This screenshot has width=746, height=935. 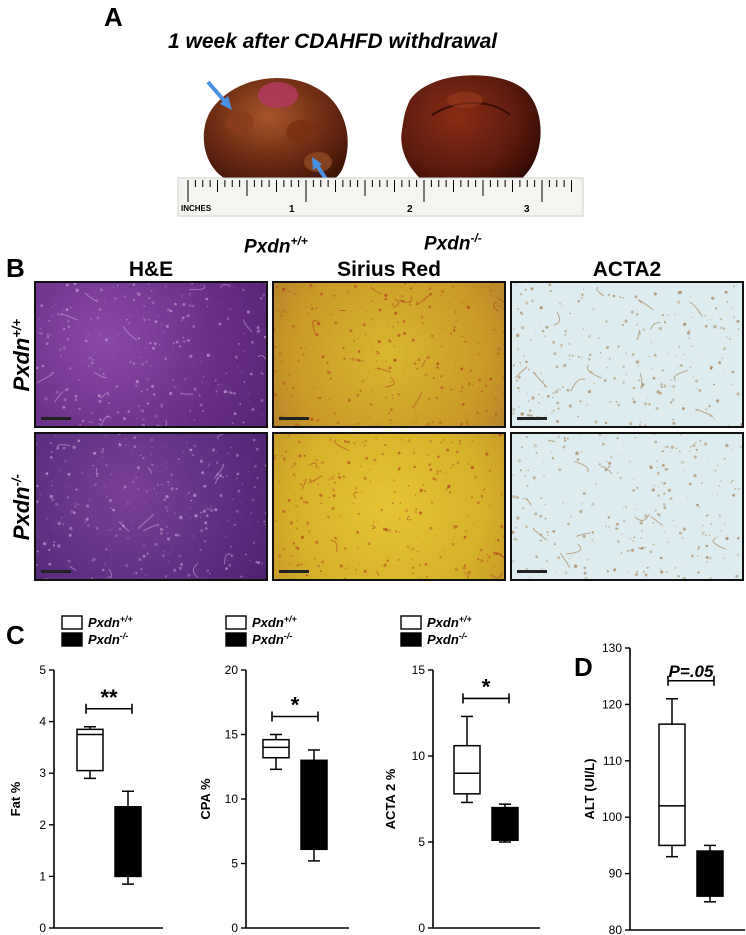 I want to click on y-axis-label: Fat %, so click(x=15, y=798).